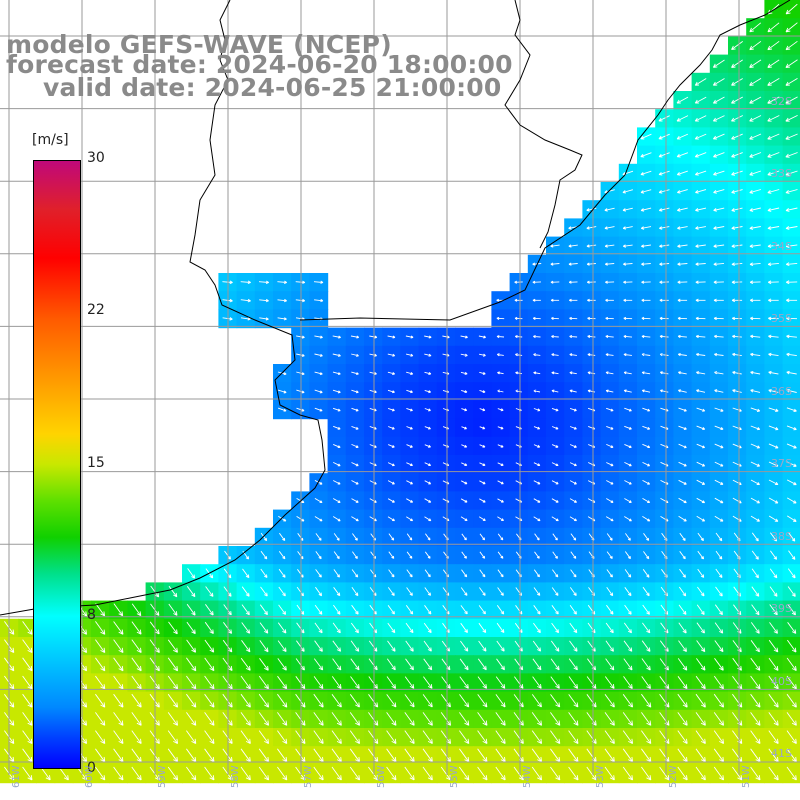  Describe the element at coordinates (746, 776) in the screenshot. I see `lon-label-51w: 51W` at that location.